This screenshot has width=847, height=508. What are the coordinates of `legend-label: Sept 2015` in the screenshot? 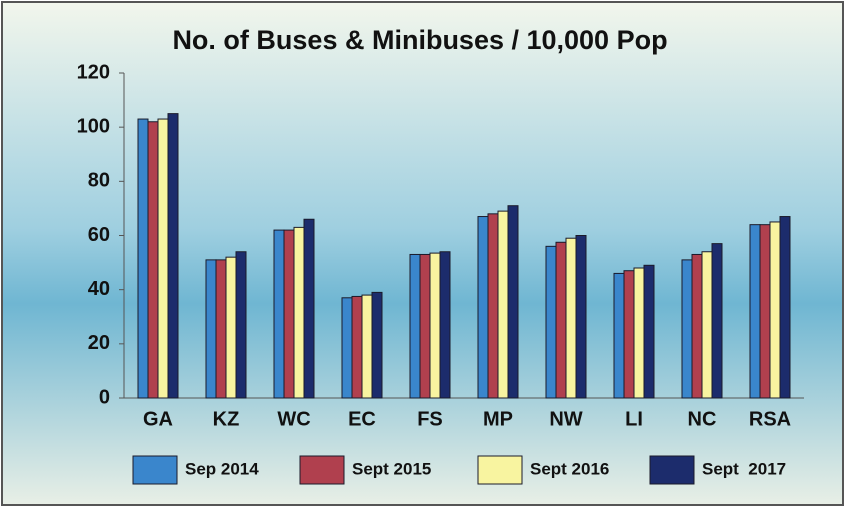 It's located at (391, 468).